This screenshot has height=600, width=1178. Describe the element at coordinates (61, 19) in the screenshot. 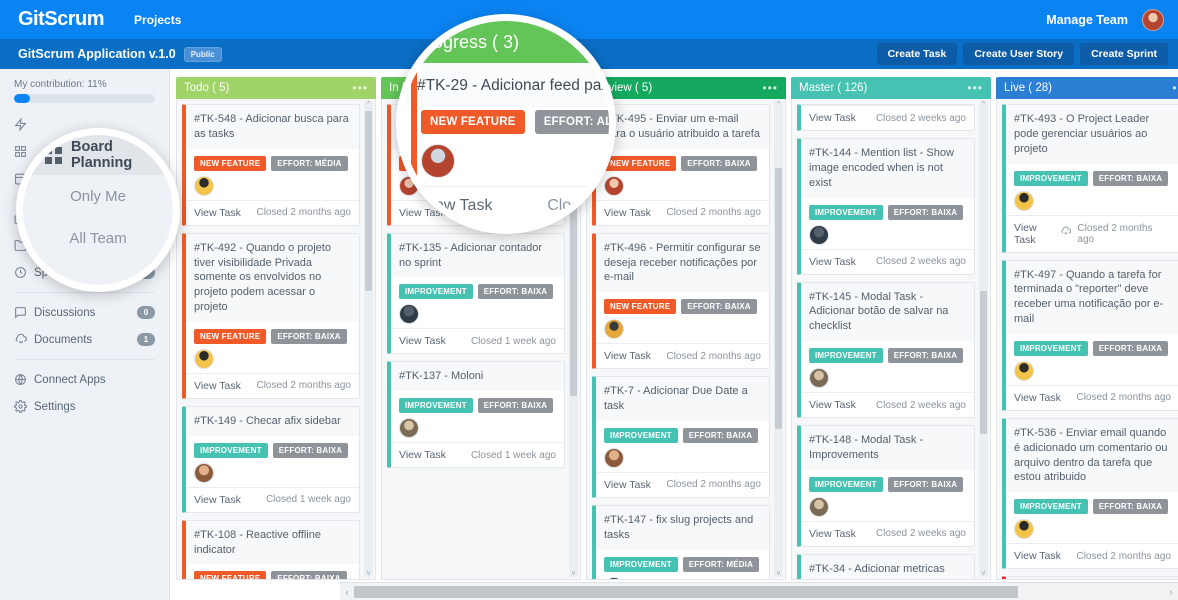

I see `gitscrum-logo: GitScrum` at that location.